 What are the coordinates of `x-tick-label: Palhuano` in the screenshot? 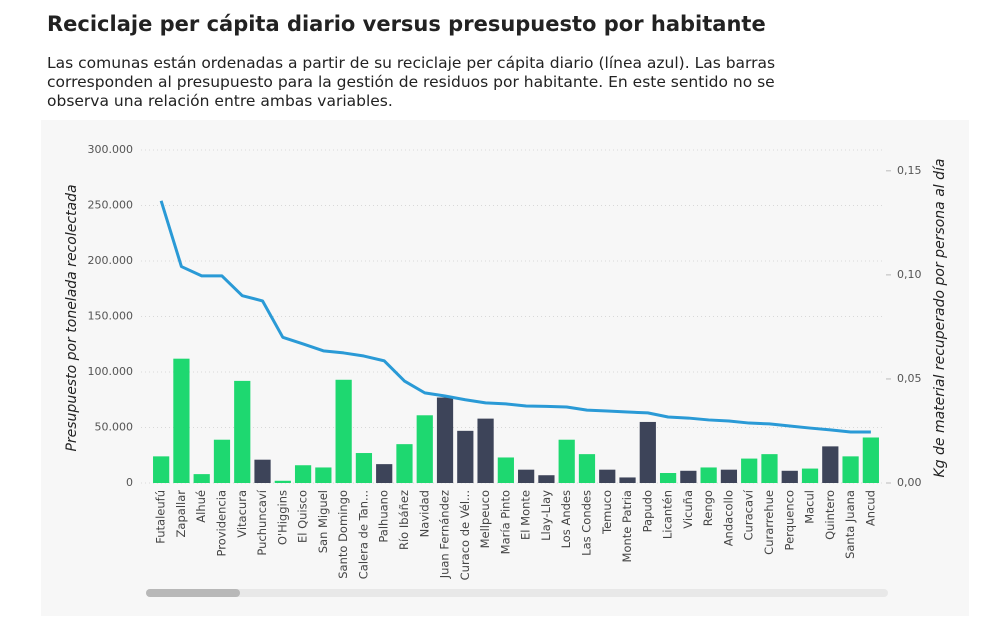 It's located at (384, 516).